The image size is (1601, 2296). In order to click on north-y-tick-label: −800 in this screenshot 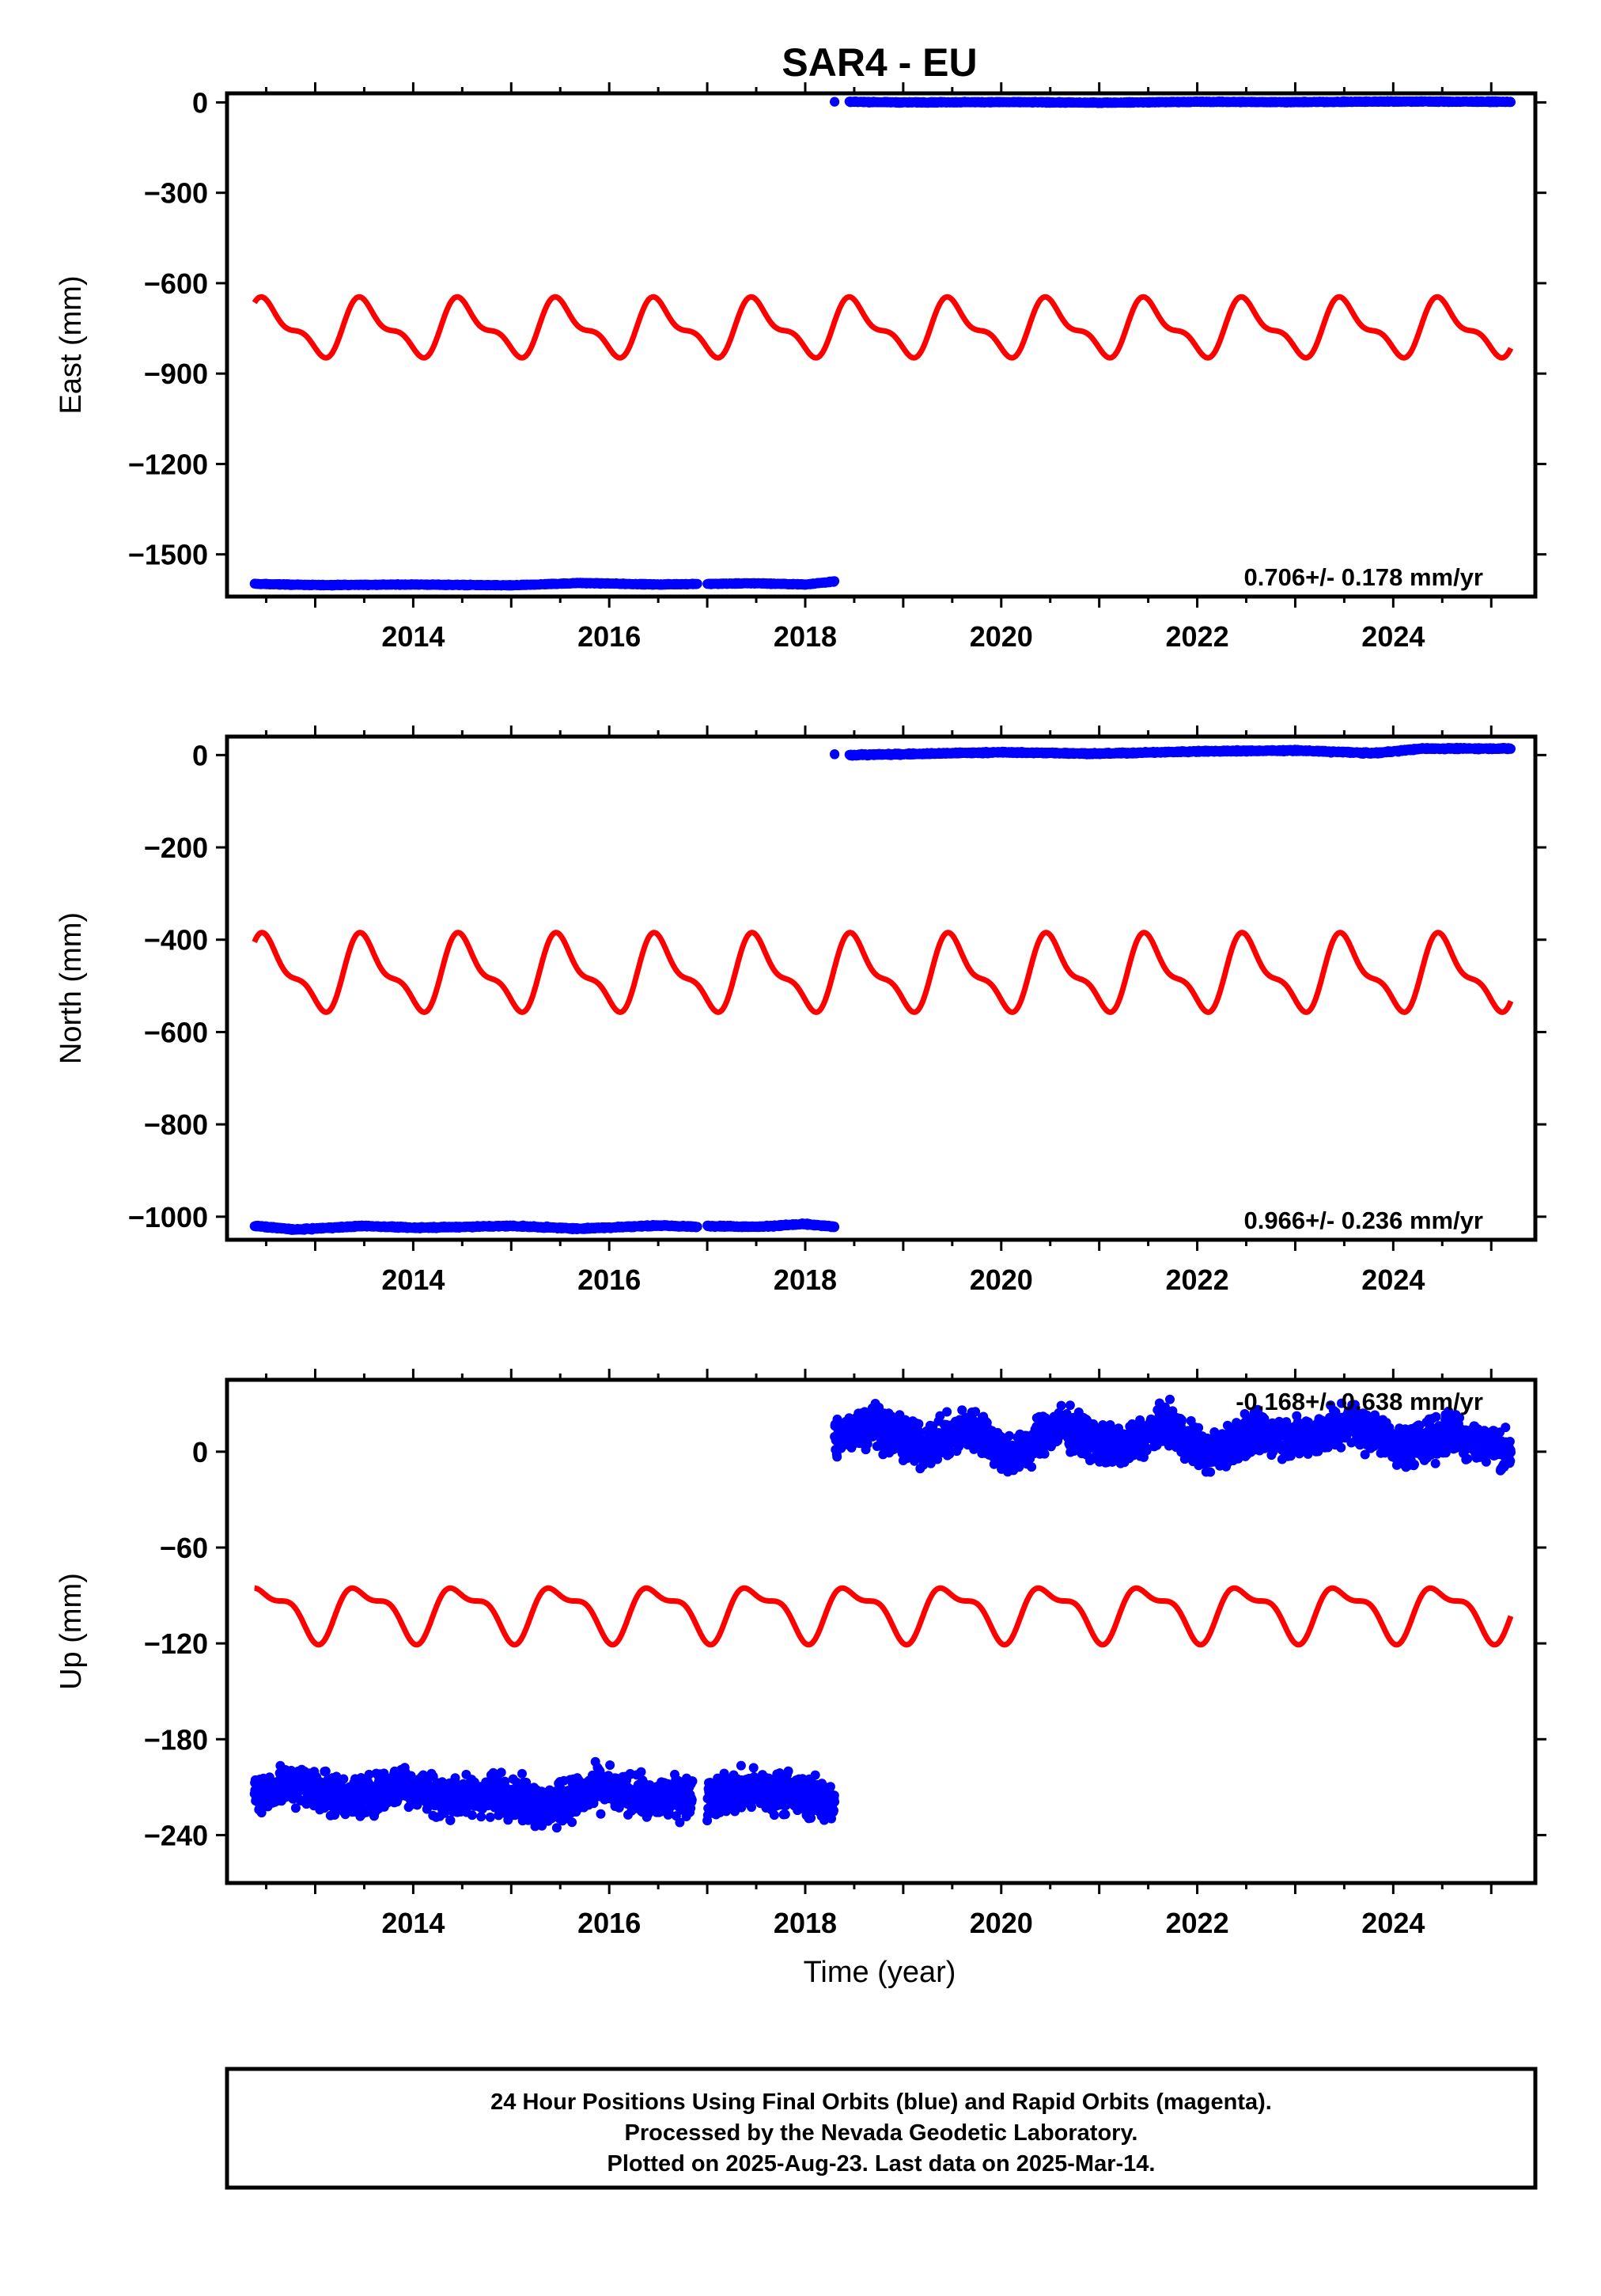, I will do `click(176, 1124)`.